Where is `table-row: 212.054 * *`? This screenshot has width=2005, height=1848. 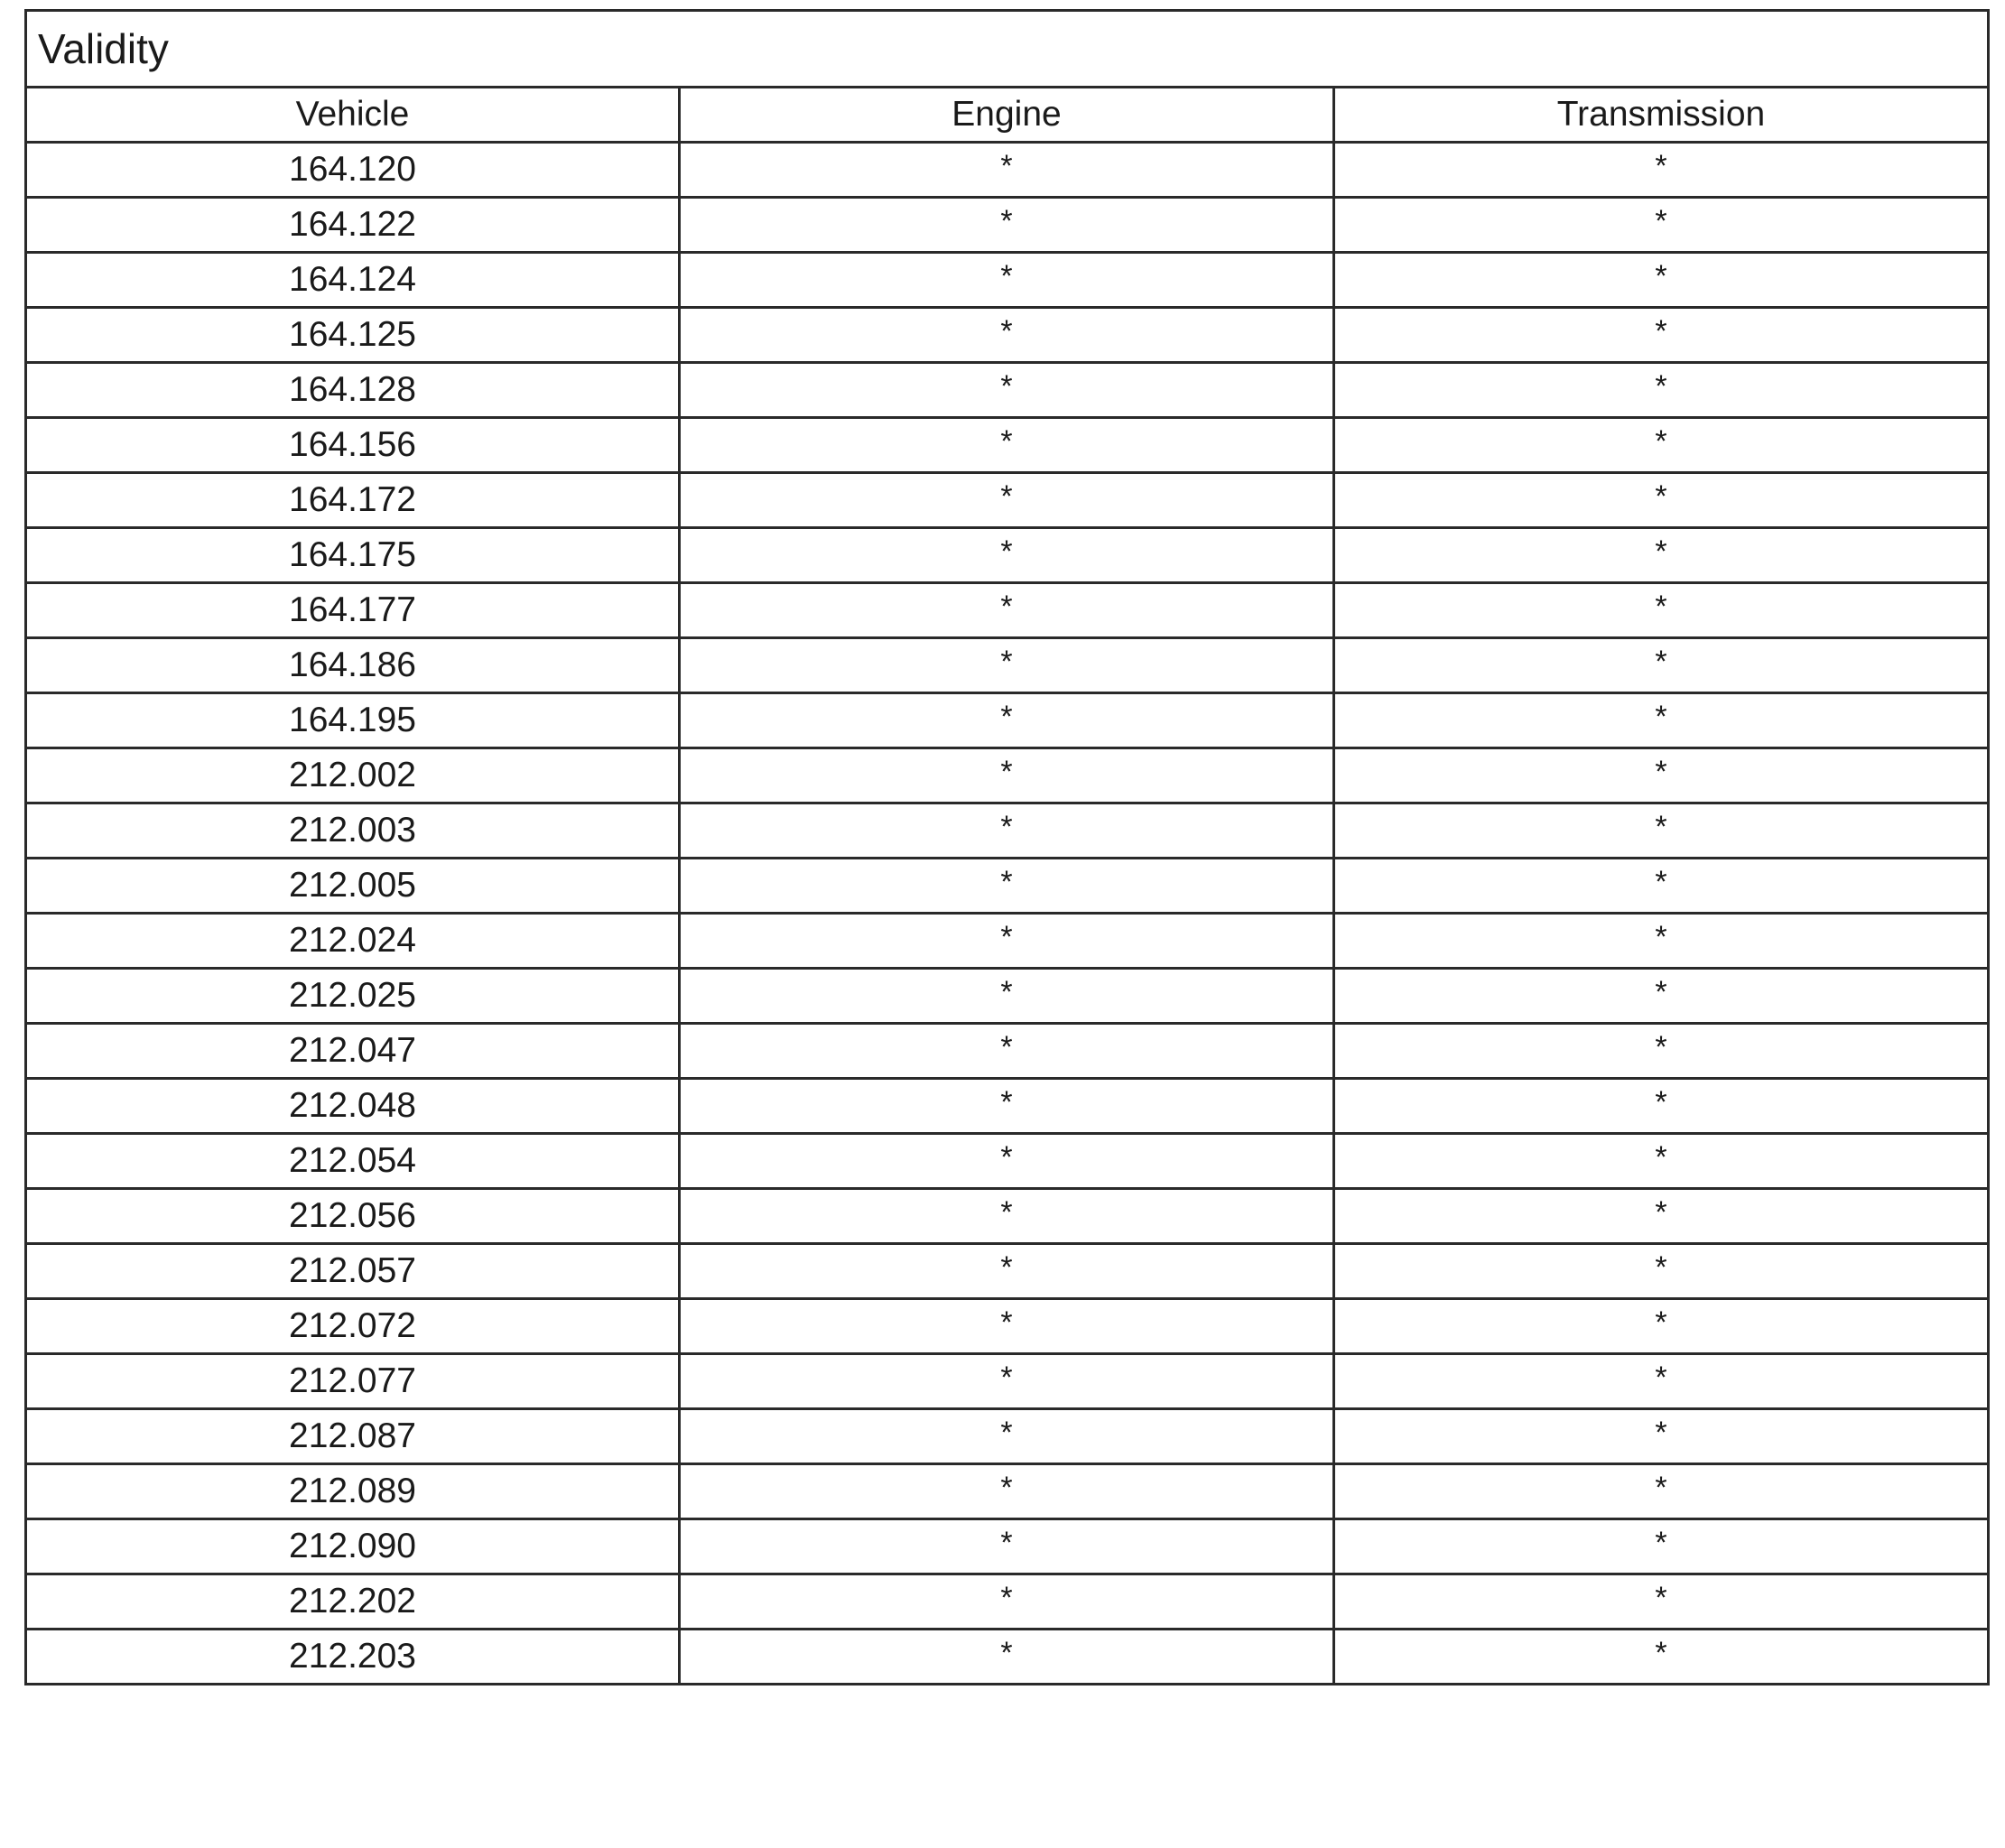
table-row: 212.054 * * is located at coordinates (1007, 1161).